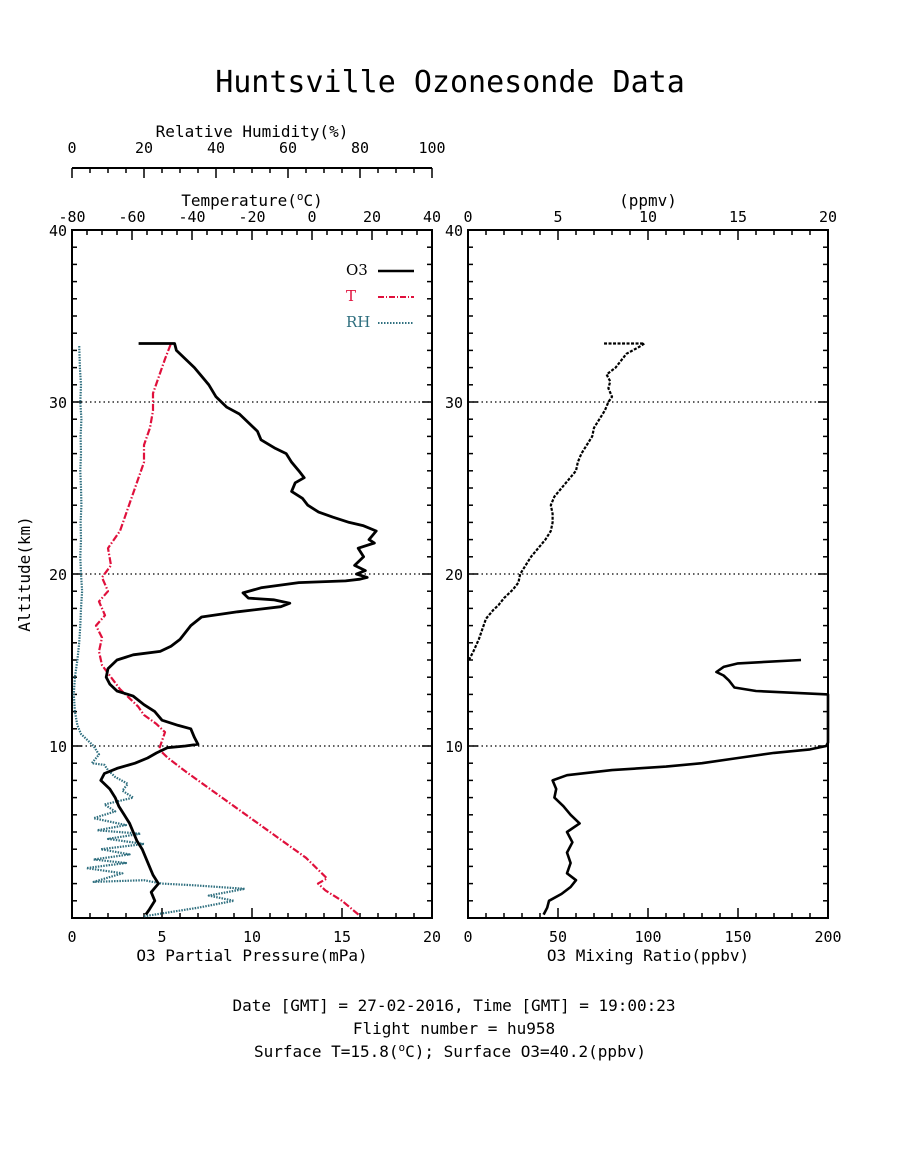  Describe the element at coordinates (342, 937) in the screenshot. I see `o3-pressure-axis-tick-label: 15` at that location.